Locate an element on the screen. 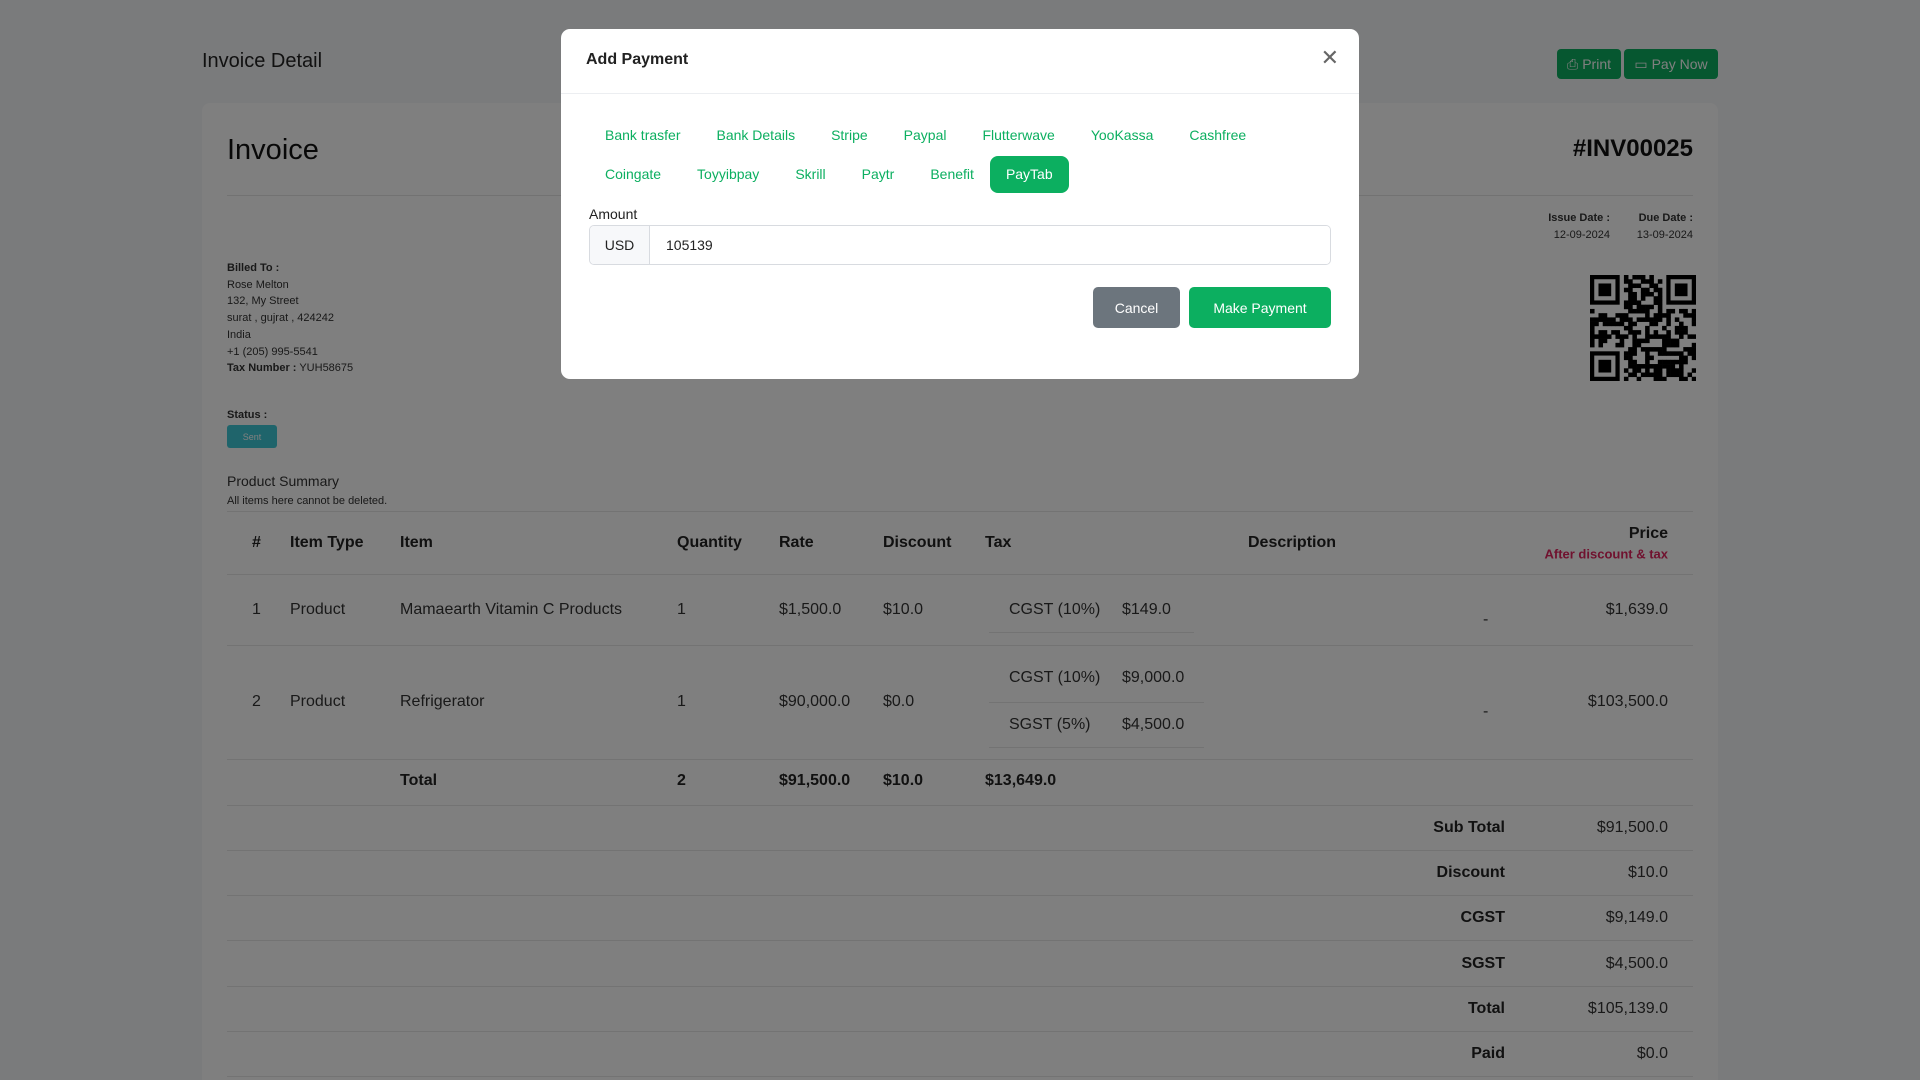 This screenshot has width=1920, height=1080. divider is located at coordinates (960, 93).